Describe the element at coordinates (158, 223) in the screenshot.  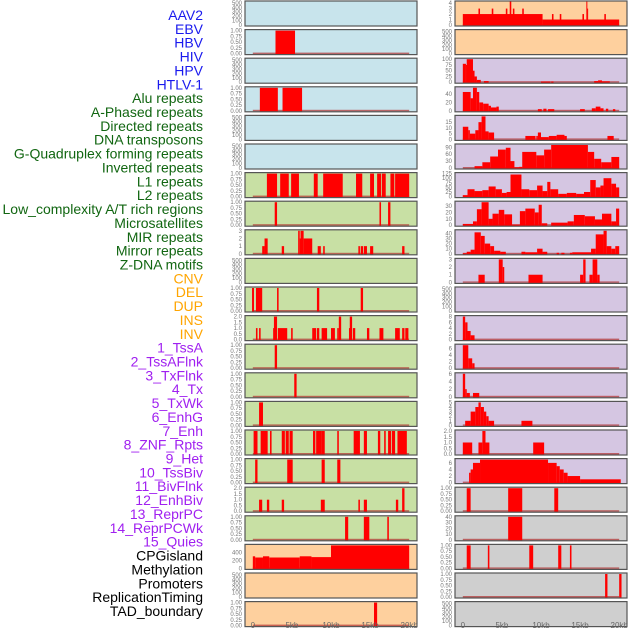
I see `track-label: Microsatellites` at that location.